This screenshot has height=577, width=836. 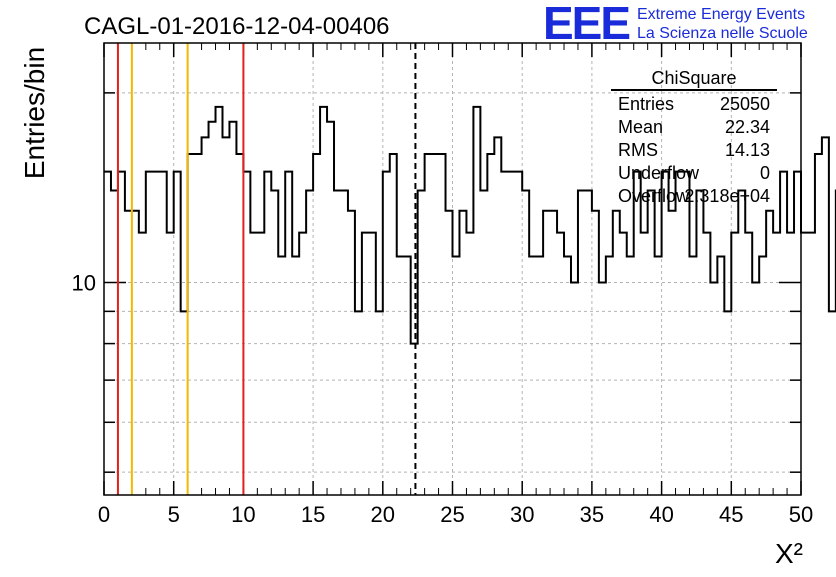 I want to click on y-axis-label: Entries/bin, so click(x=34, y=113).